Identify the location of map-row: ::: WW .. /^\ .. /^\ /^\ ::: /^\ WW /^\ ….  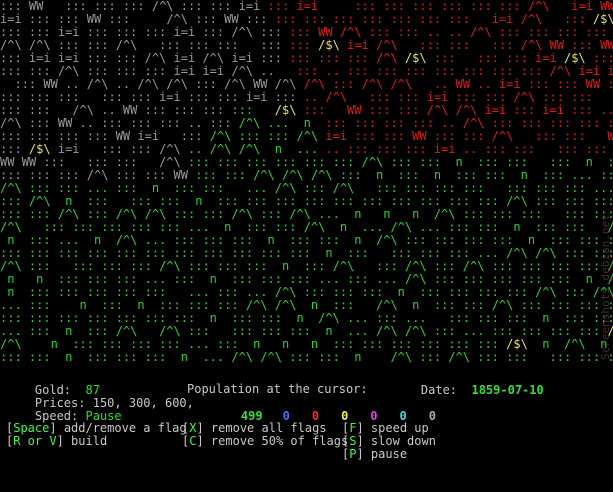
(313, 84).